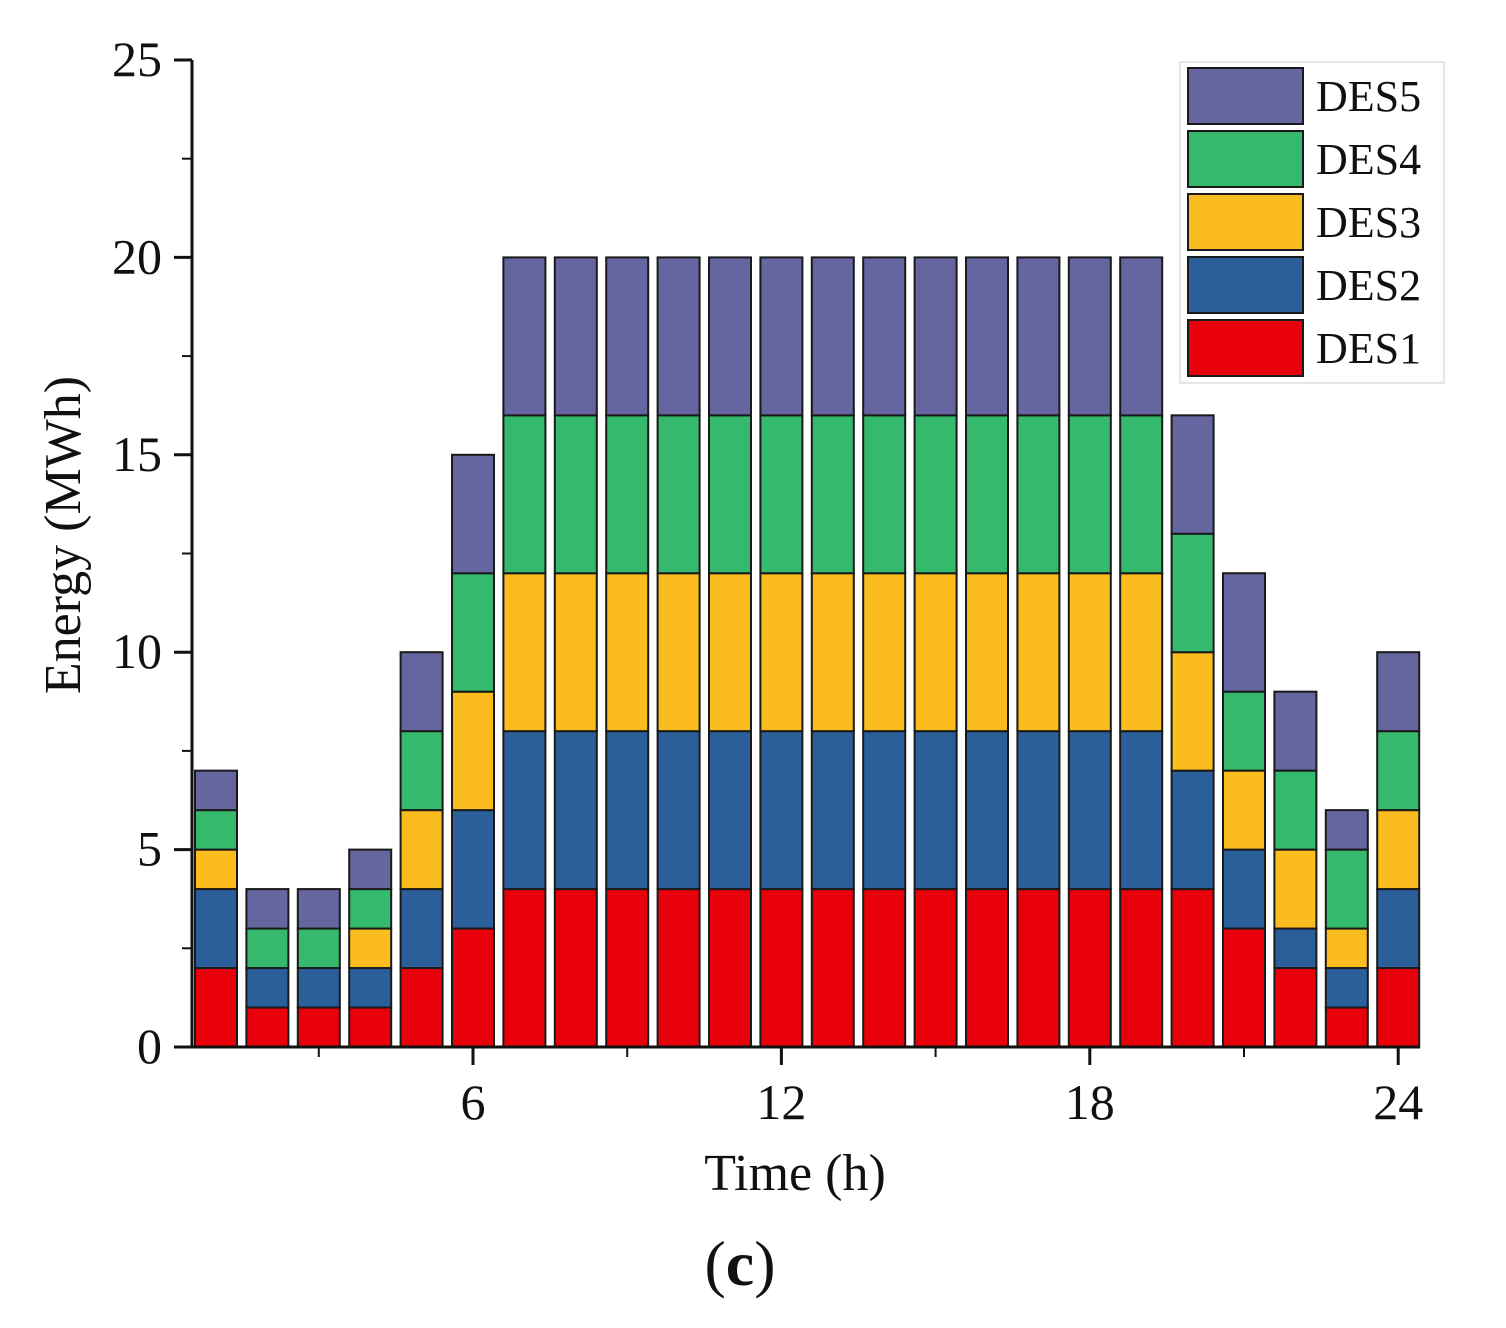 This screenshot has height=1328, width=1506. Describe the element at coordinates (1141, 336) in the screenshot. I see `bar-des5-h19` at that location.